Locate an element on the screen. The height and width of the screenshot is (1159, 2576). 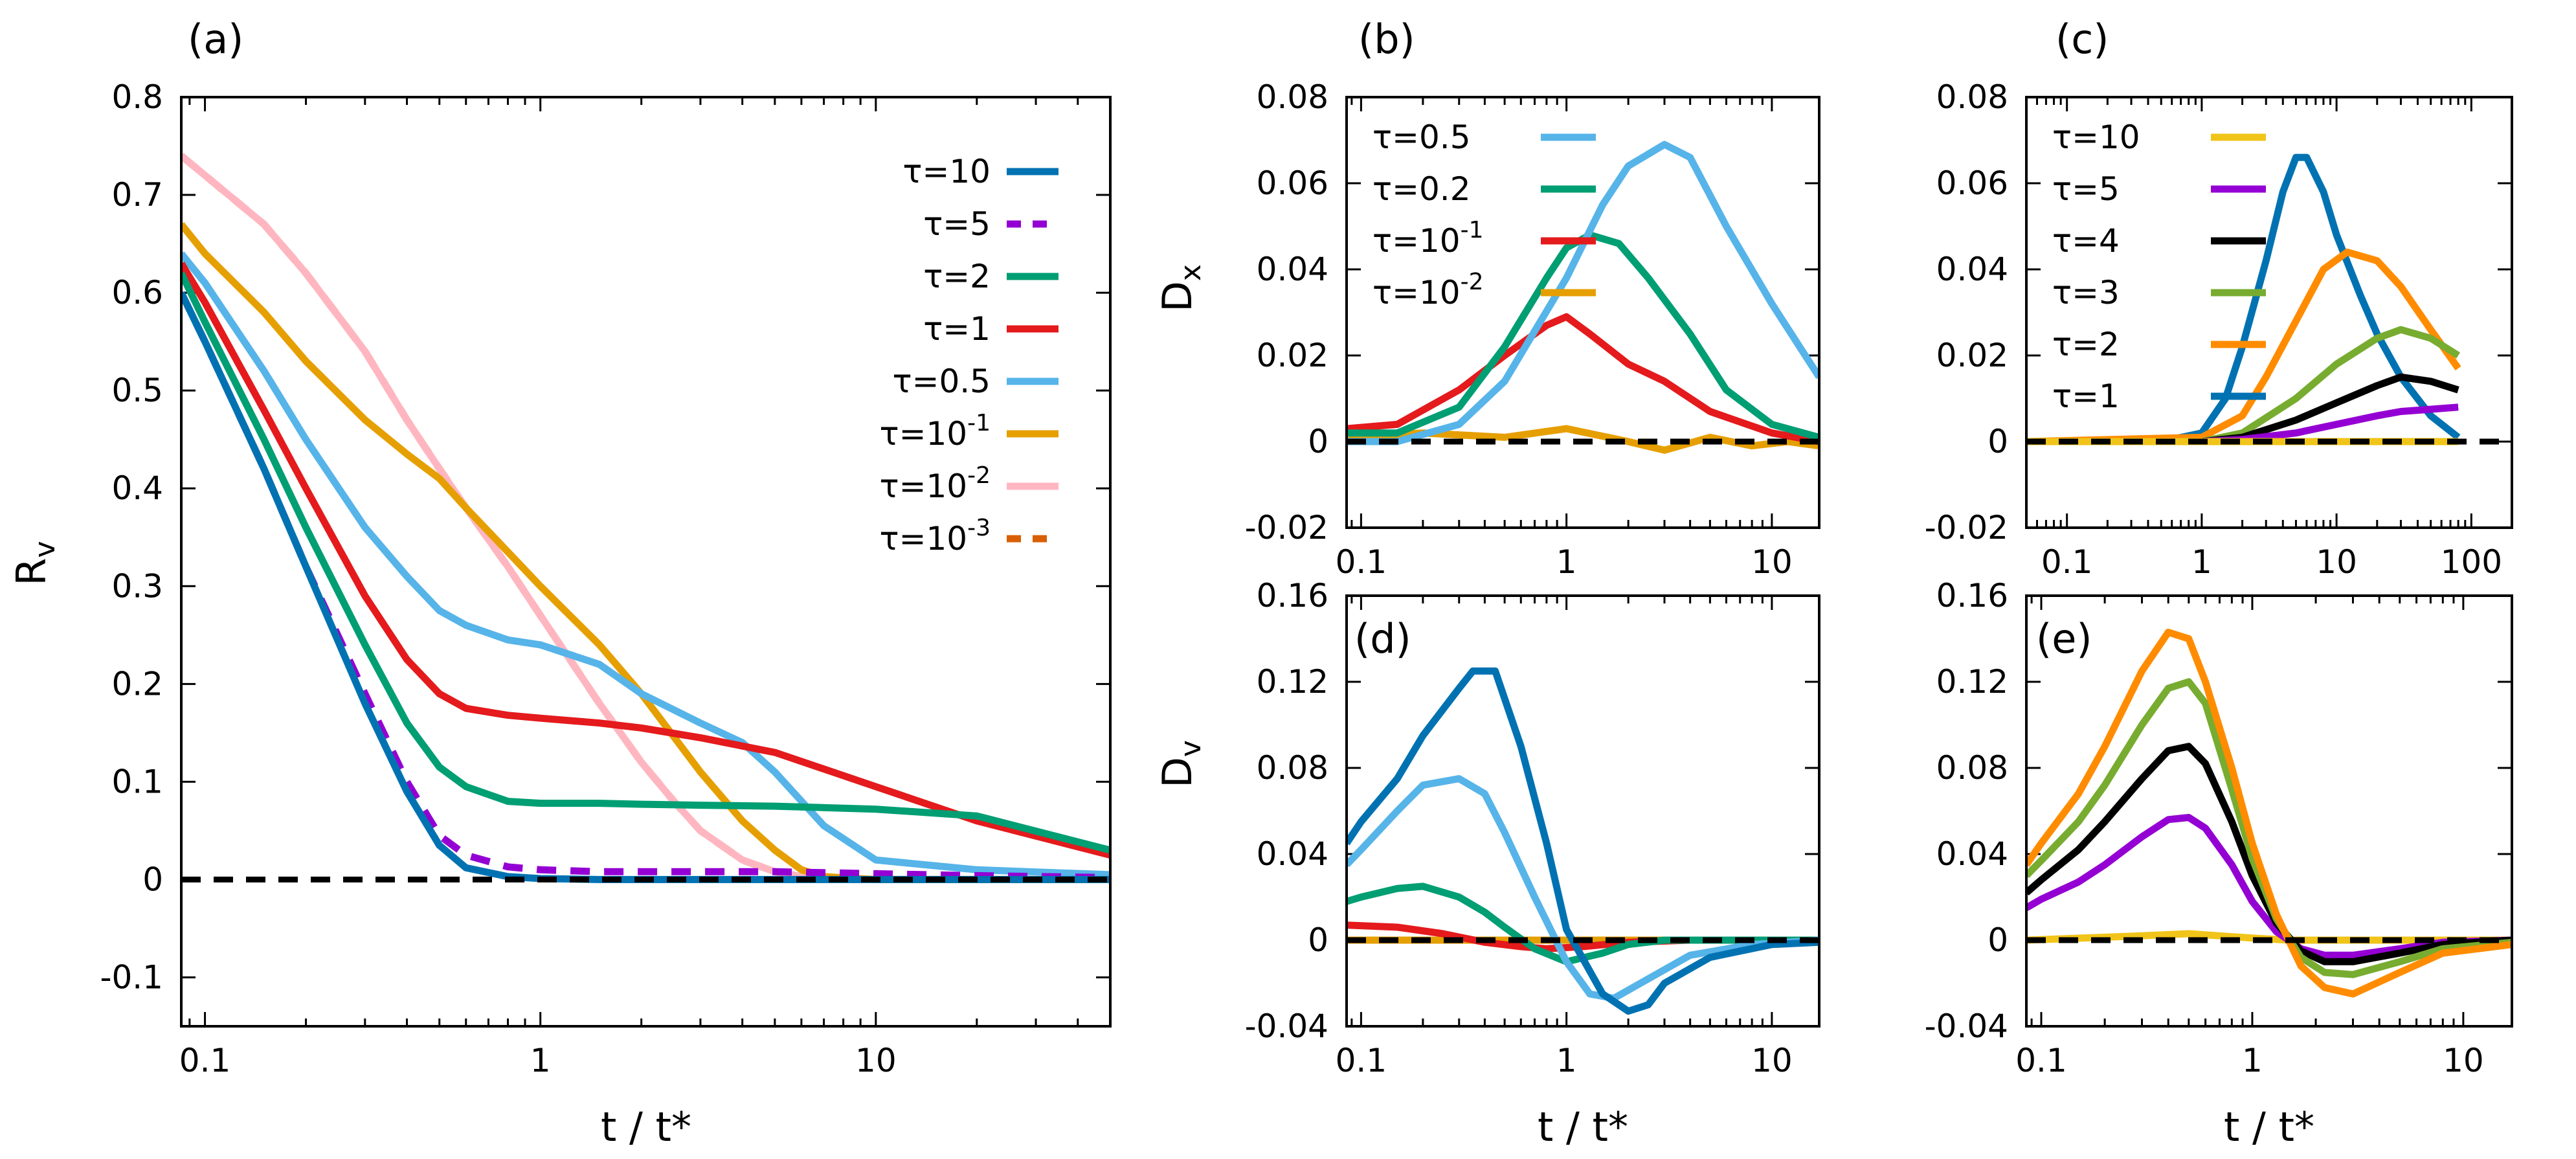
ytick-label: 0.3 is located at coordinates (137, 586).